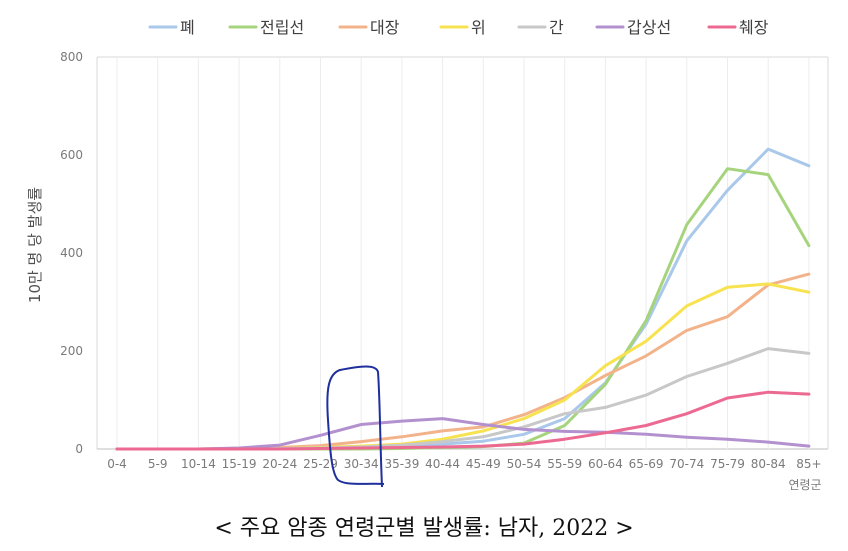 Image resolution: width=848 pixels, height=551 pixels. Describe the element at coordinates (524, 464) in the screenshot. I see `x-tick-label: 50-54` at that location.